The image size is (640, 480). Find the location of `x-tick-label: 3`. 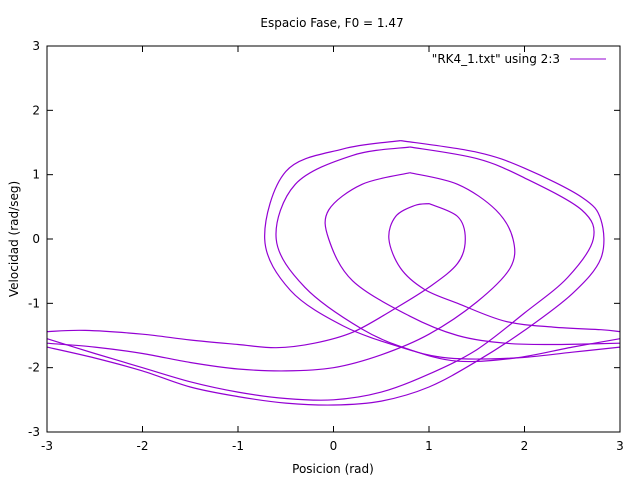

x-tick-label: 3 is located at coordinates (620, 446).